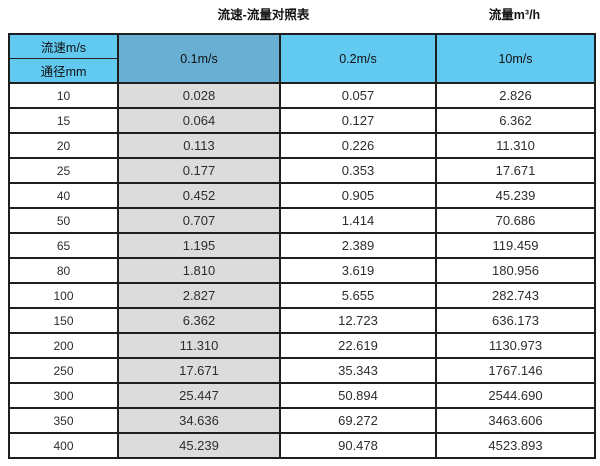  I want to click on flow-value-cell-10: 2.826, so click(515, 95).